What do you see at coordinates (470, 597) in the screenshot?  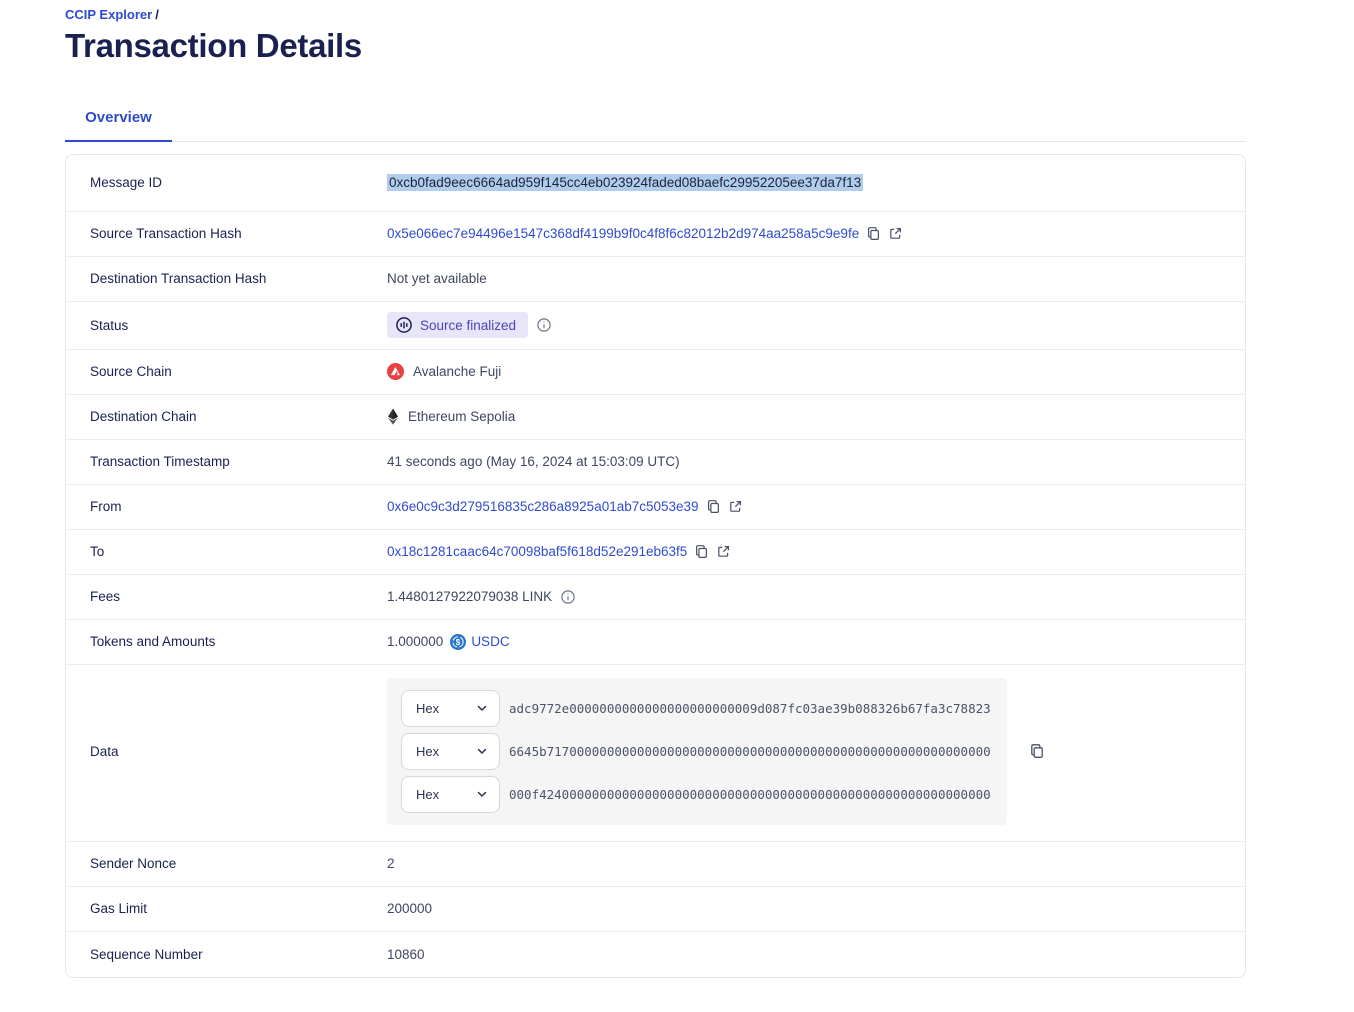 I see `fees-value: 1.4480127922079038 LINK` at bounding box center [470, 597].